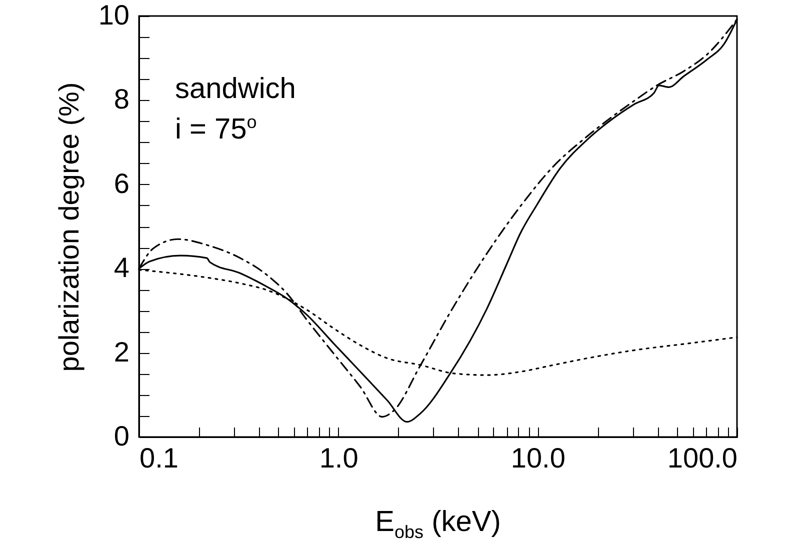  What do you see at coordinates (68, 227) in the screenshot?
I see `y-axis-title: polarization degree (%)` at bounding box center [68, 227].